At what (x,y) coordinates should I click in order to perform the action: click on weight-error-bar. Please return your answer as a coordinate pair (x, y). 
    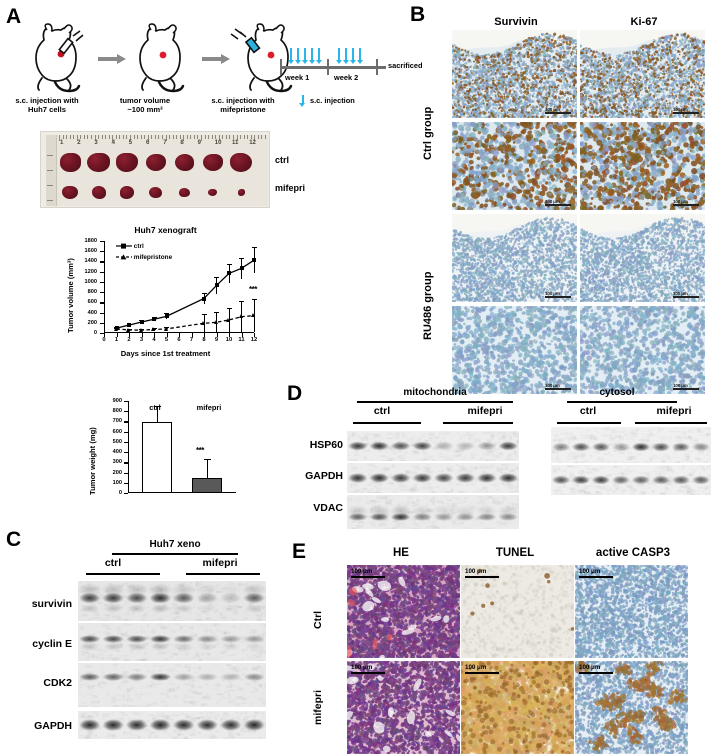
    Looking at the image, I should click on (157, 414).